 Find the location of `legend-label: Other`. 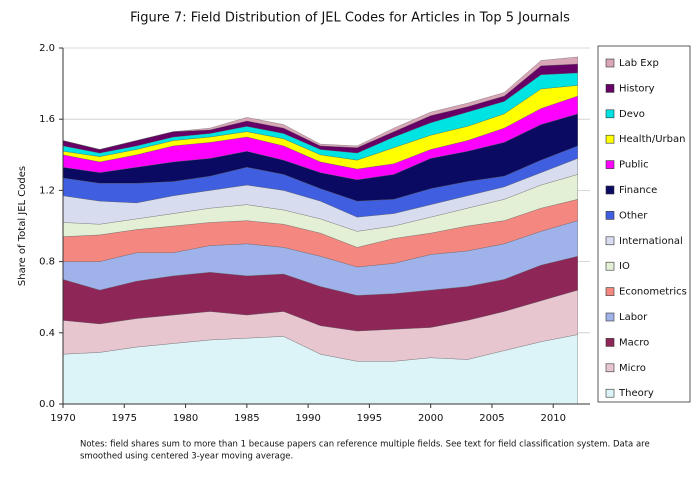

legend-label: Other is located at coordinates (633, 215).